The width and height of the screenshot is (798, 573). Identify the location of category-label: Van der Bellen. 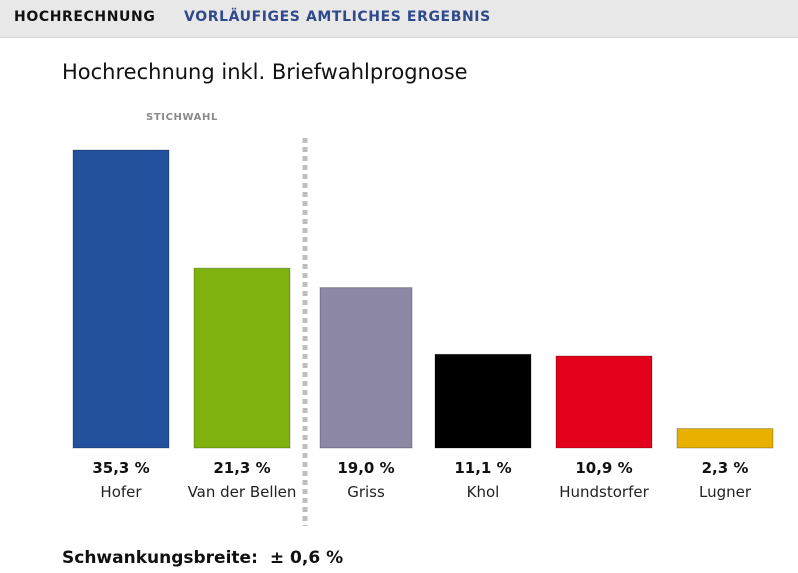
(242, 492).